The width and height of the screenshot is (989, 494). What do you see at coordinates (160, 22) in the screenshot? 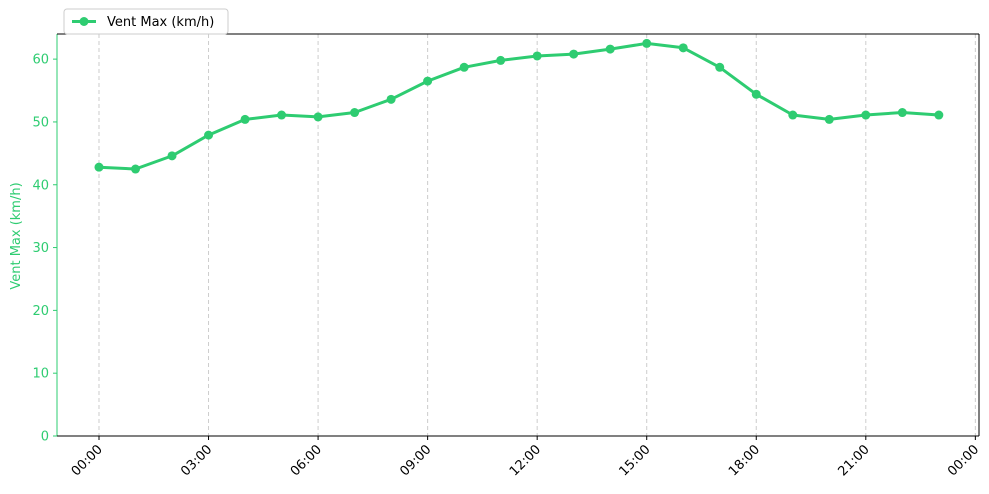
I see `legend-label: Vent Max (km/h)` at bounding box center [160, 22].